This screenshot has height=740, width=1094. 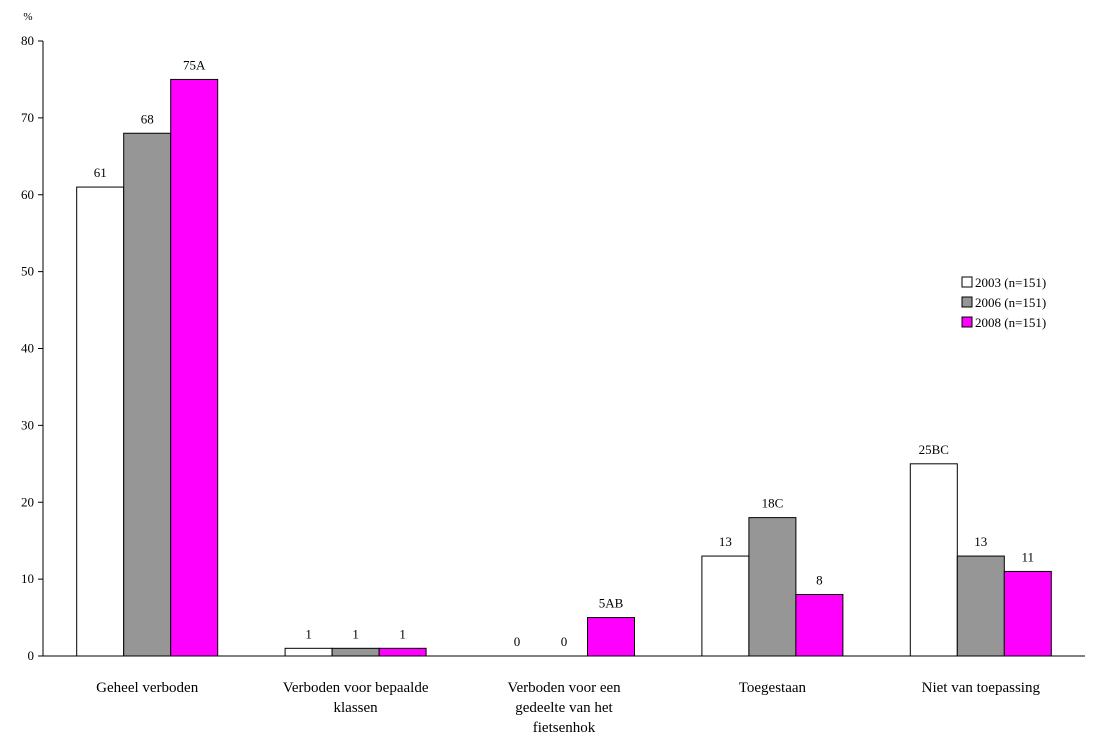 What do you see at coordinates (1010, 282) in the screenshot?
I see `legend-label: 2003 (n=151)` at bounding box center [1010, 282].